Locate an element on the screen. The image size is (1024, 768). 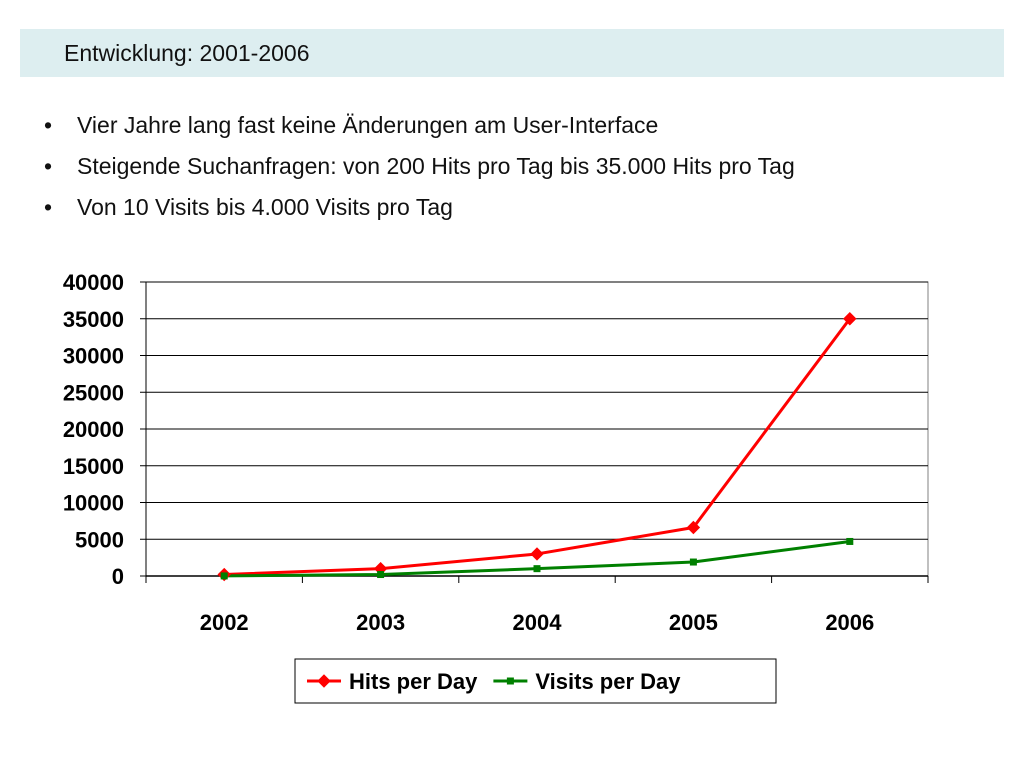
x-tick-label: 2004 is located at coordinates (538, 622).